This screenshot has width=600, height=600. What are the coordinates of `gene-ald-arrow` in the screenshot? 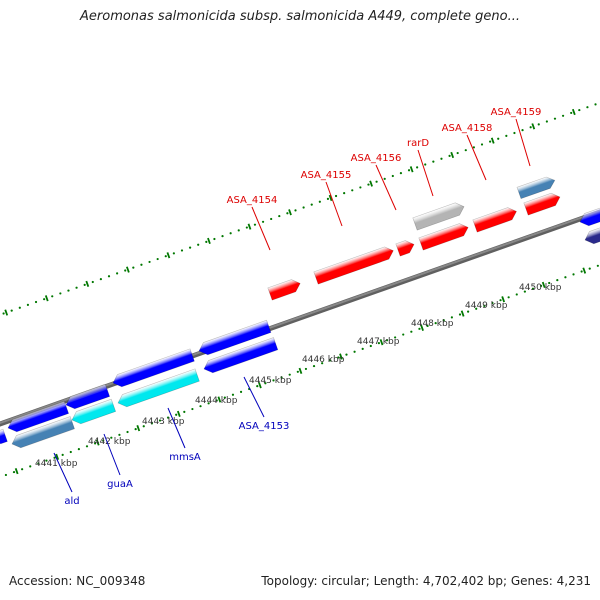 It's located at (38, 416).